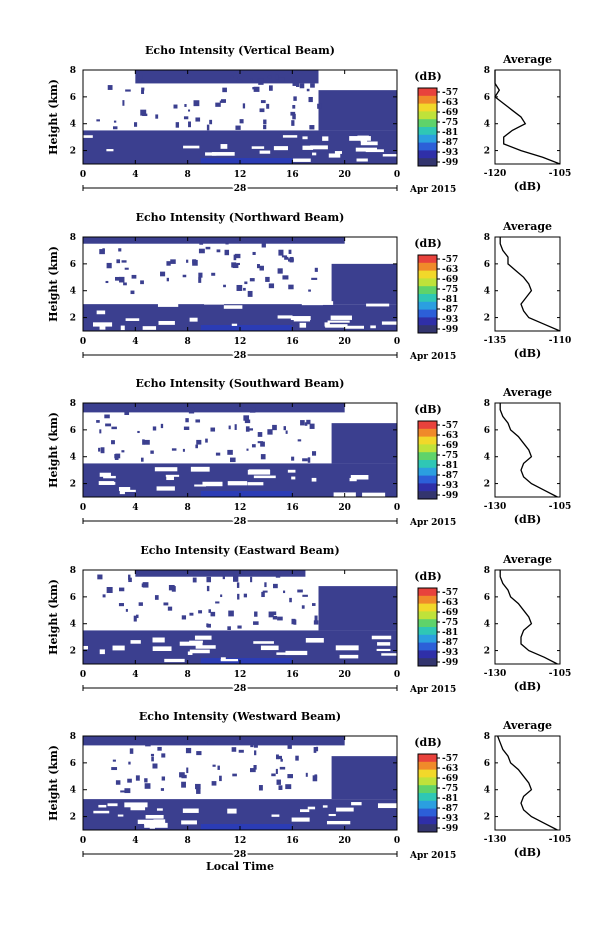 This screenshot has height=929, width=616. I want to click on heatmap, so click(241, 117).